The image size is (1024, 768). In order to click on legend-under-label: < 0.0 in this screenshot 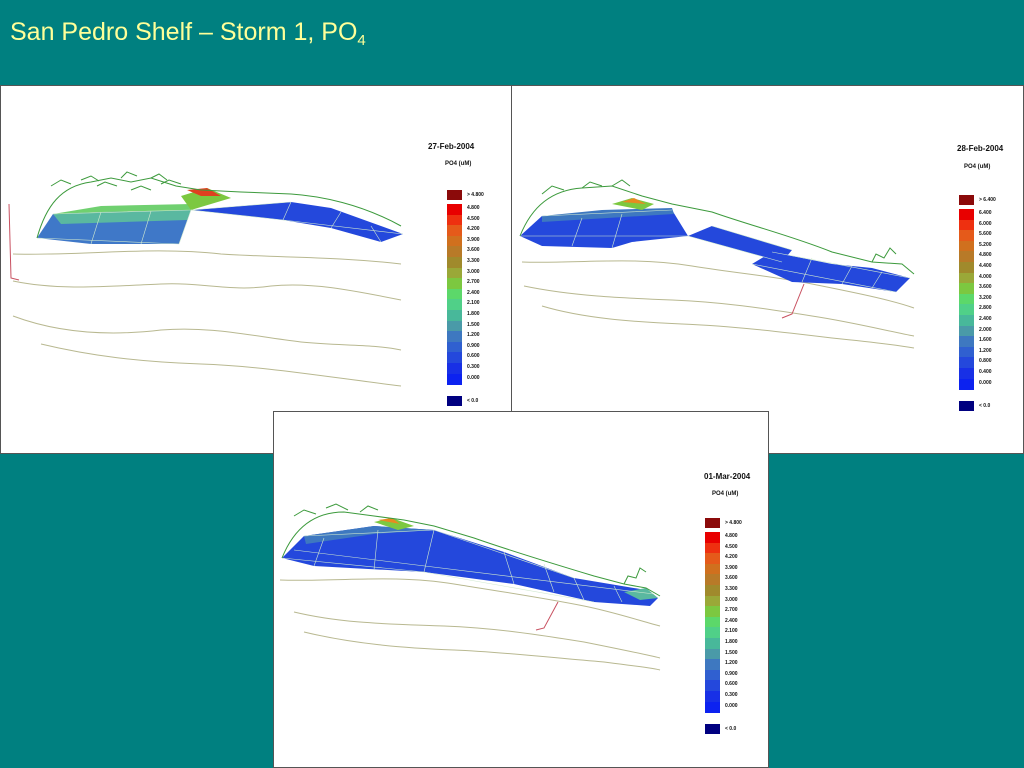, I will do `click(731, 729)`.